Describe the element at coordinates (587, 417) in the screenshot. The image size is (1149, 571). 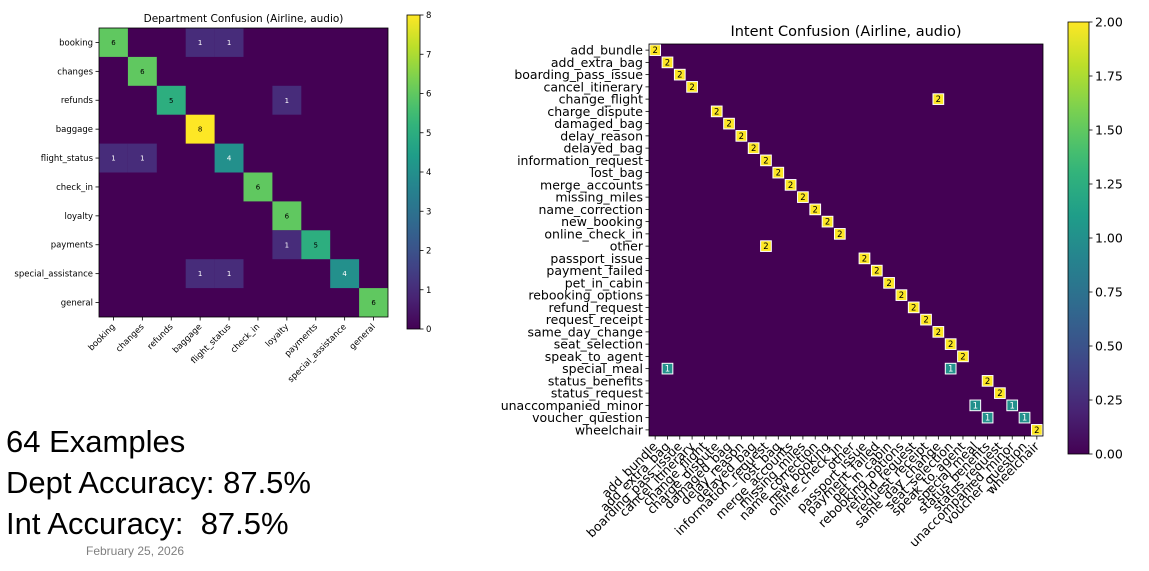
I see `intent-row-label: voucher_question` at that location.